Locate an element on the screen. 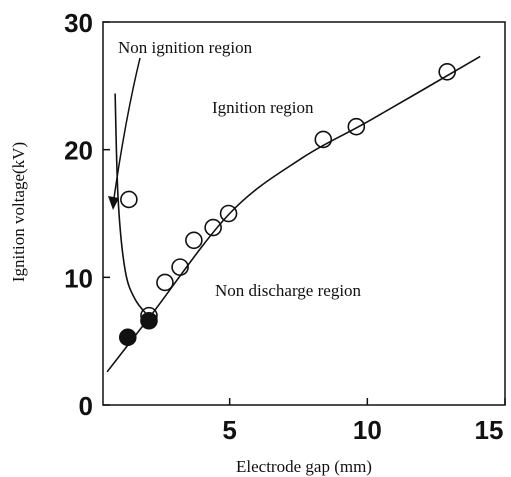 This screenshot has width=511, height=477. y-tick-label: 10 is located at coordinates (78, 278).